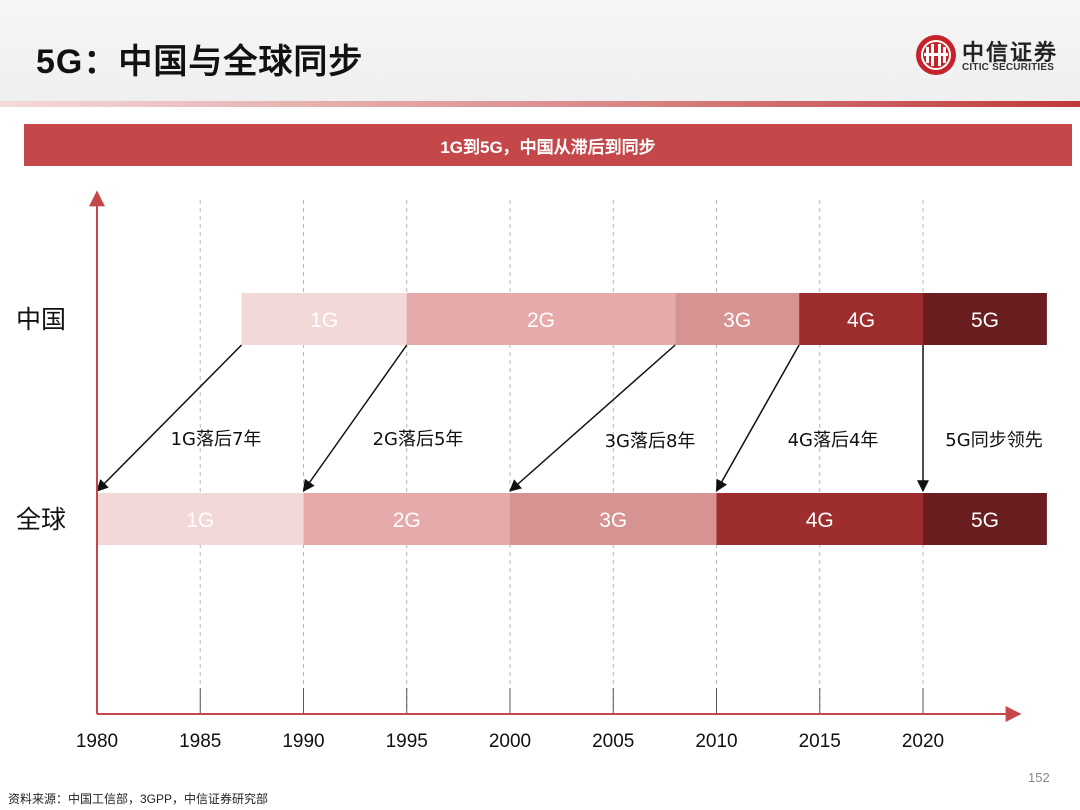 Image resolution: width=1080 pixels, height=810 pixels. I want to click on lag-label-5: 5G同步领先, so click(993, 440).